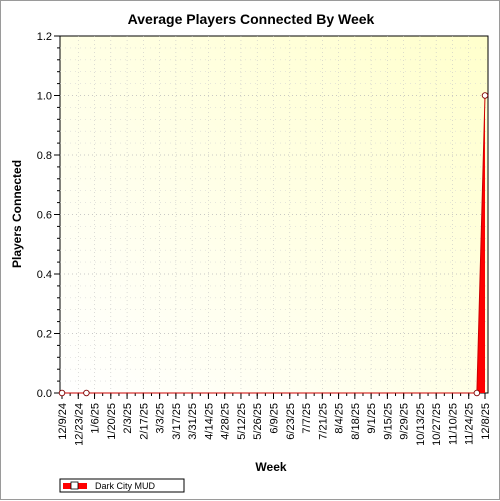 Image resolution: width=500 pixels, height=501 pixels. Describe the element at coordinates (128, 418) in the screenshot. I see `x-tick-label: 2/3/25` at that location.